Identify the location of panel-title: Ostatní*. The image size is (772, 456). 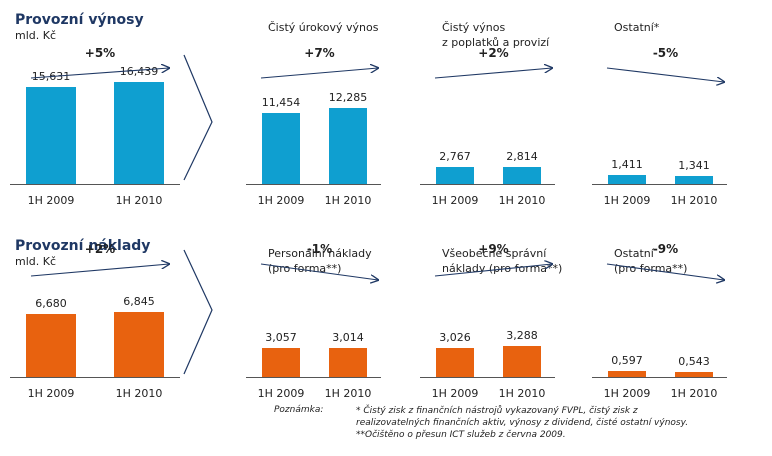
(637, 27).